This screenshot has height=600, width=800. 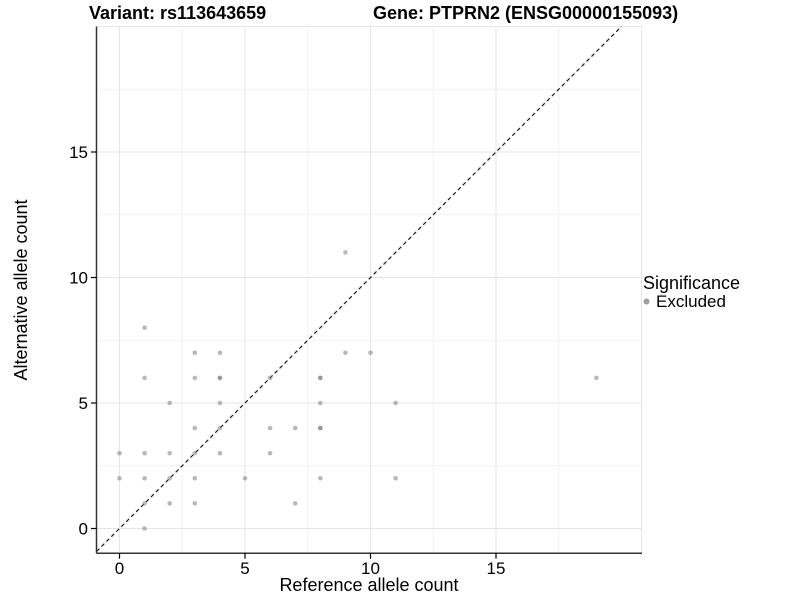 What do you see at coordinates (310, 565) in the screenshot?
I see `x-axis-ticks: 0 5 10 15` at bounding box center [310, 565].